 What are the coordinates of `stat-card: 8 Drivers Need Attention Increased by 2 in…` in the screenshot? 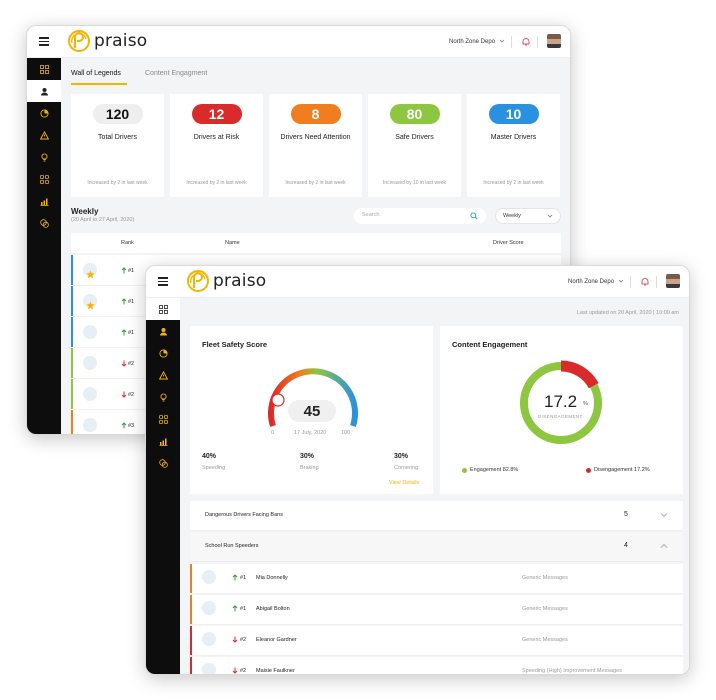 It's located at (315, 145).